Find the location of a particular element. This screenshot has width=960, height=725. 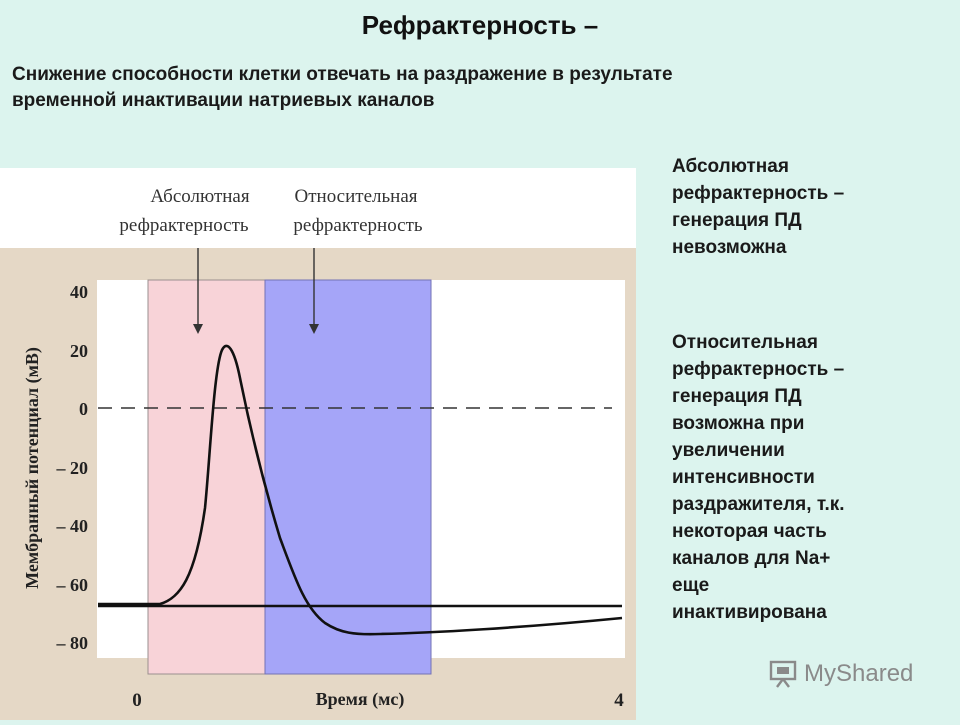

label-absolute-line1: Абсолютная is located at coordinates (199, 196).